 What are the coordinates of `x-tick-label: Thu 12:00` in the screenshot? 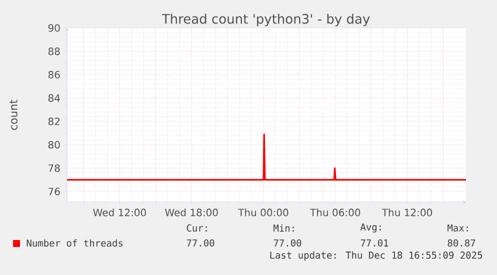 It's located at (407, 212).